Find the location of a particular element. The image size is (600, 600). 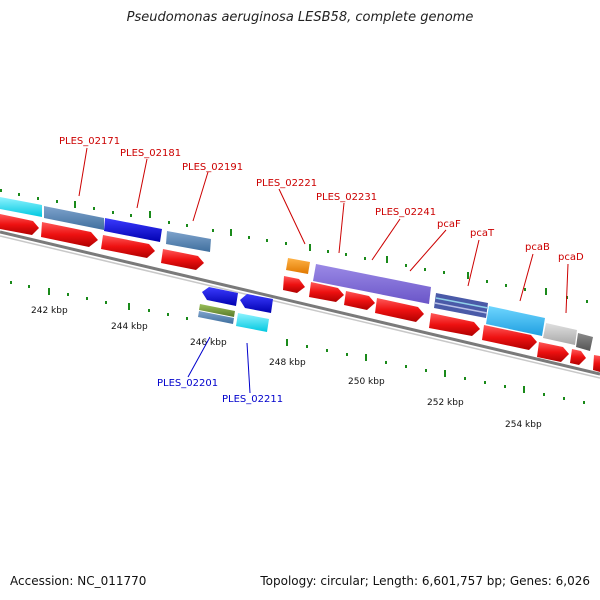

scale-label: 242 kbp is located at coordinates (49, 311).